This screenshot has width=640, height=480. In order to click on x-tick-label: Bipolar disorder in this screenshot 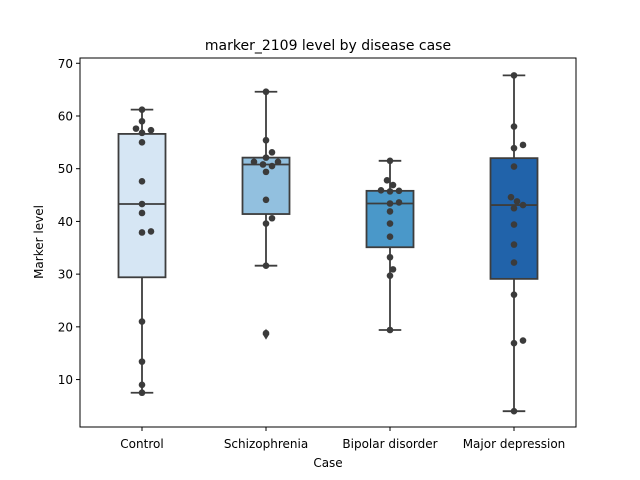, I will do `click(389, 444)`.